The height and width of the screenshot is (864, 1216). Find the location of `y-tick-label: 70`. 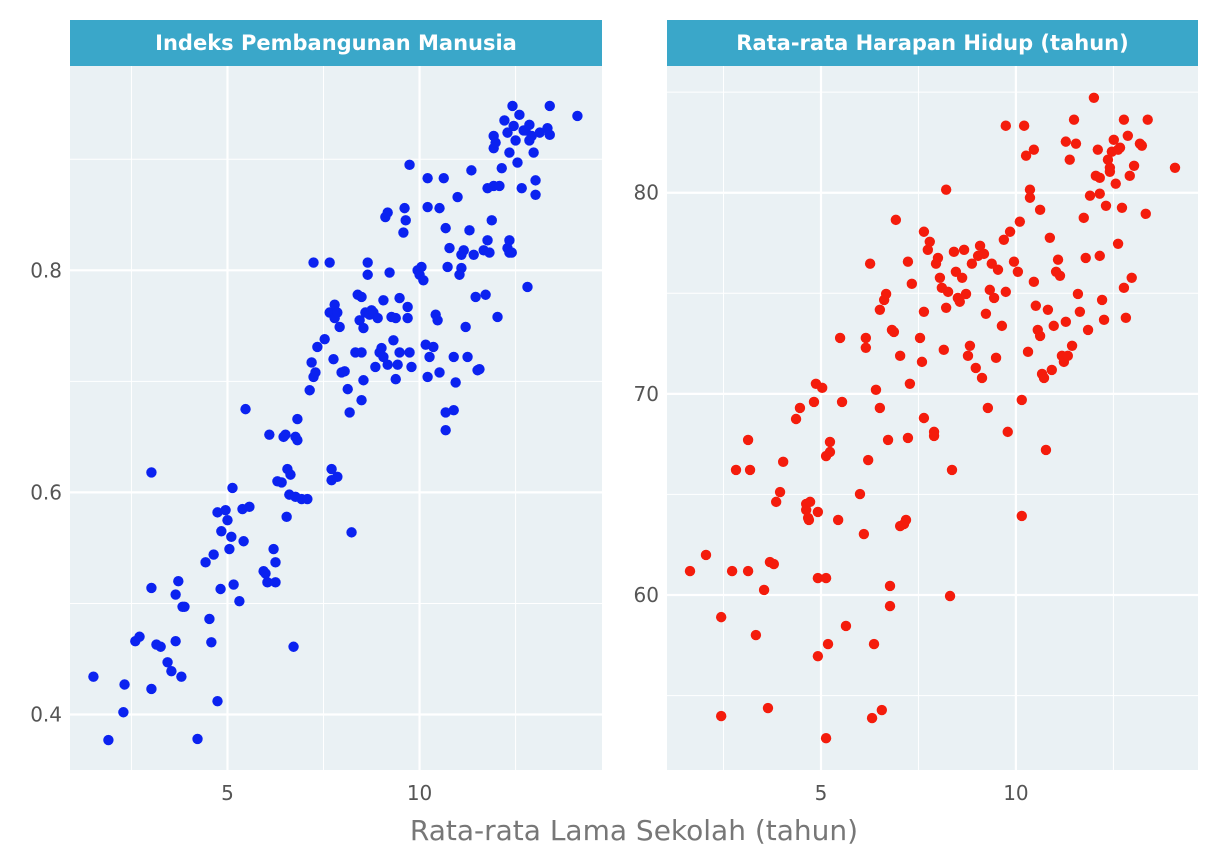

y-tick-label: 70 is located at coordinates (646, 394).